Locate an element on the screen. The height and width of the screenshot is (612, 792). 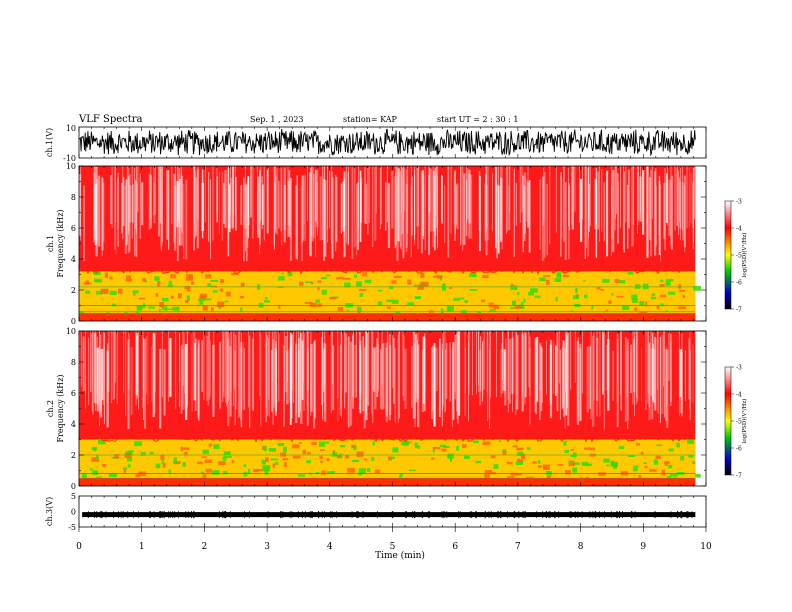
band-yellow is located at coordinates (387, 459).